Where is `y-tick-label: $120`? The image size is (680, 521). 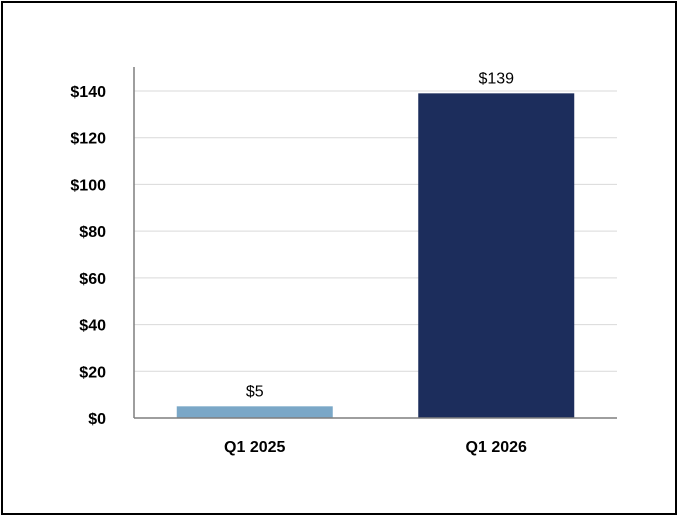
y-tick-label: $120 is located at coordinates (88, 139).